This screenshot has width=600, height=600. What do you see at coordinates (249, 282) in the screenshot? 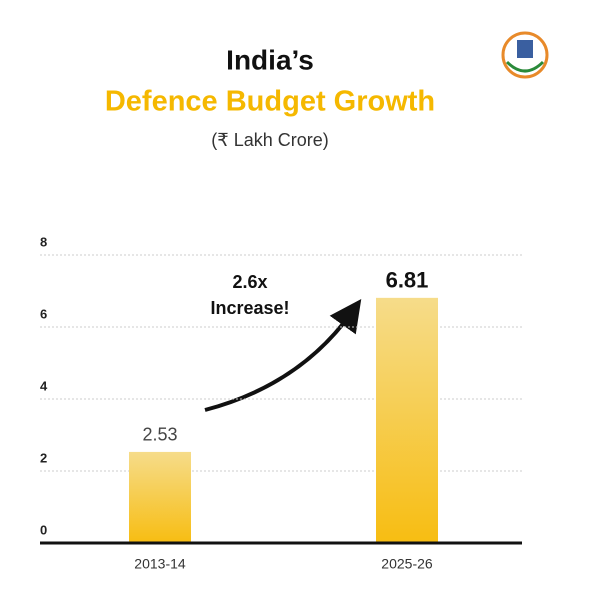
I see `annotation: 2.6x` at bounding box center [249, 282].